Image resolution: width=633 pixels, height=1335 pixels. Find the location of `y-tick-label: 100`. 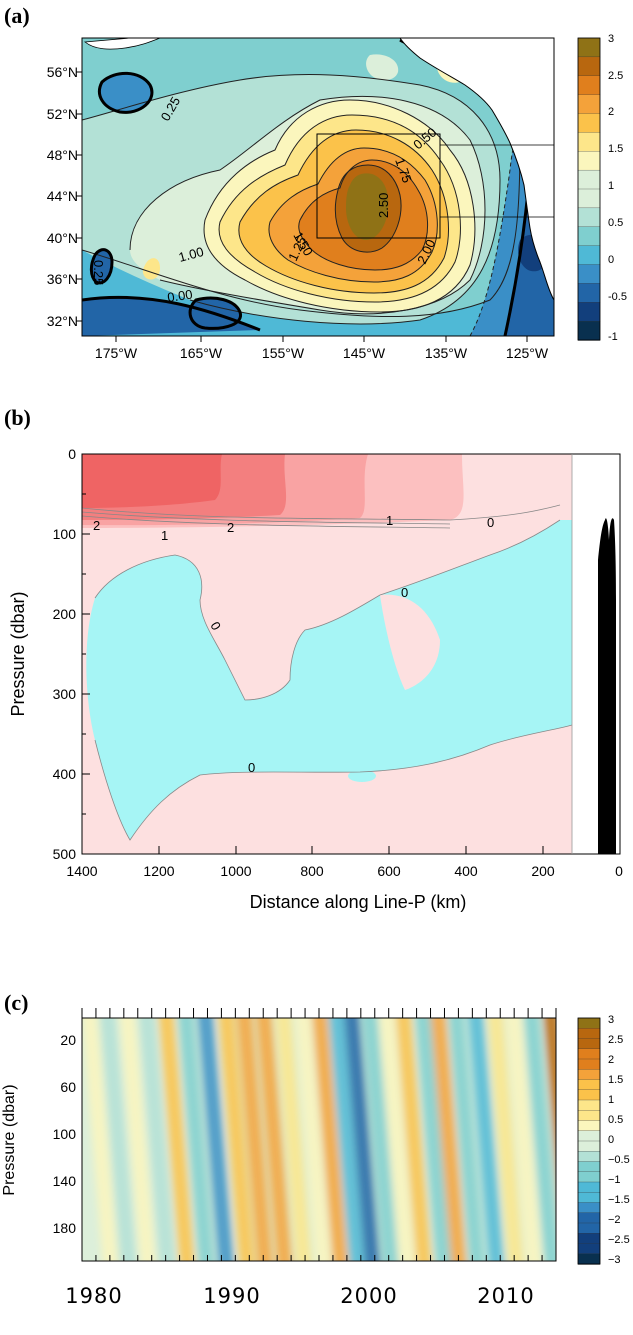

y-tick-label: 100 is located at coordinates (65, 534).